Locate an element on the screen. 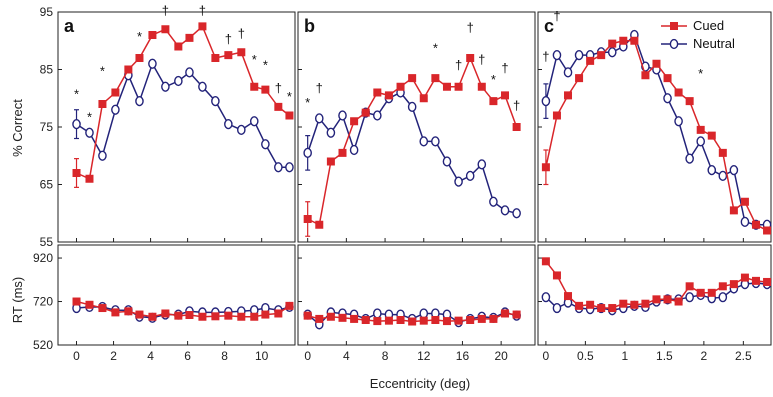 This screenshot has width=773, height=397. x-tick-label: 20 is located at coordinates (501, 356).